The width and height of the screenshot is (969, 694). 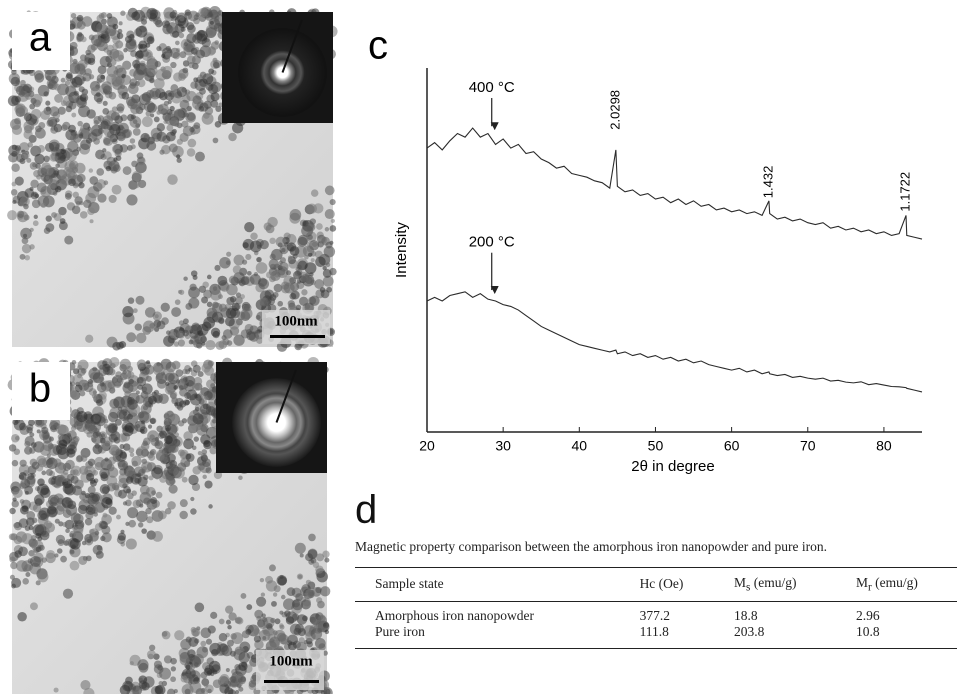 What do you see at coordinates (427, 446) in the screenshot?
I see `x-tick-label: 20` at bounding box center [427, 446].